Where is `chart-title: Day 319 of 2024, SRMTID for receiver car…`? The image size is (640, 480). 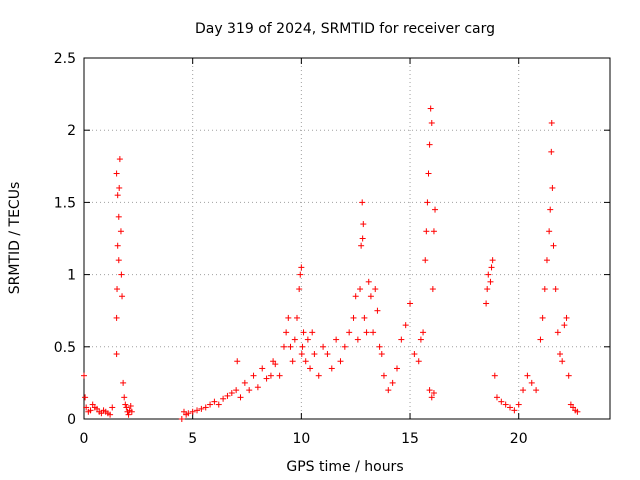
chart-title: Day 319 of 2024, SRMTID for receiver car… is located at coordinates (345, 29).